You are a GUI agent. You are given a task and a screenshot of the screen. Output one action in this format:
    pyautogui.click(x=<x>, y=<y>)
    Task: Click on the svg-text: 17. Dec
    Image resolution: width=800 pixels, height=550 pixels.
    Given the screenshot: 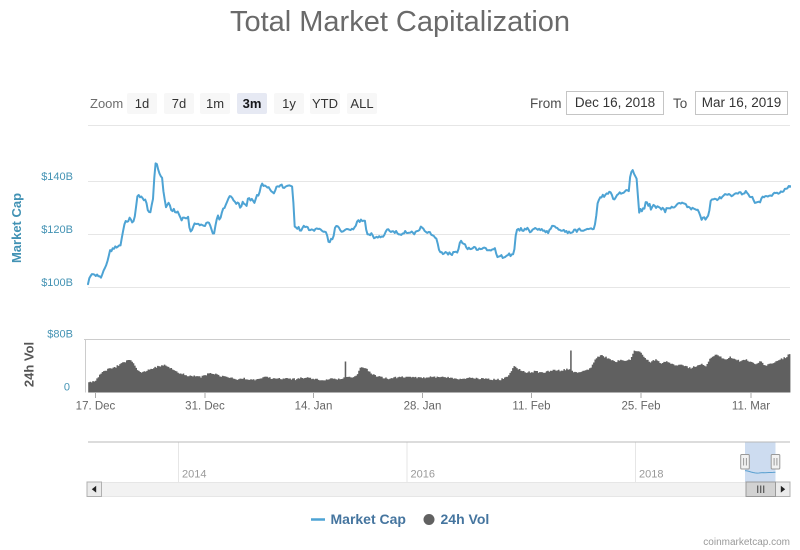 What is the action you would take?
    pyautogui.click(x=96, y=407)
    